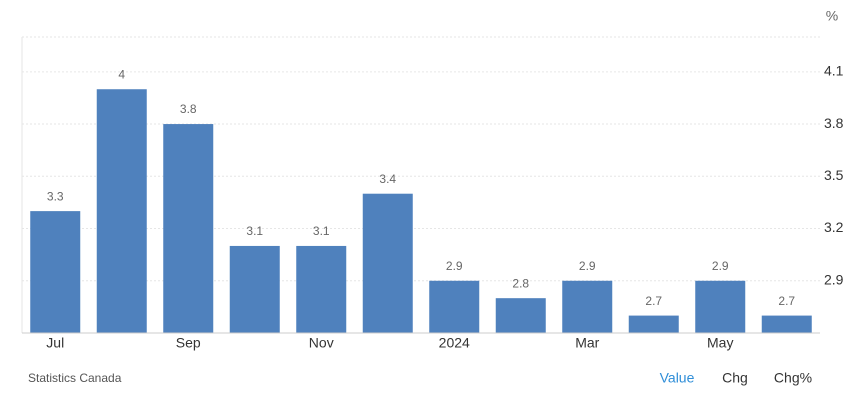 This screenshot has width=853, height=401. I want to click on x-tick-label: Jul, so click(55, 343).